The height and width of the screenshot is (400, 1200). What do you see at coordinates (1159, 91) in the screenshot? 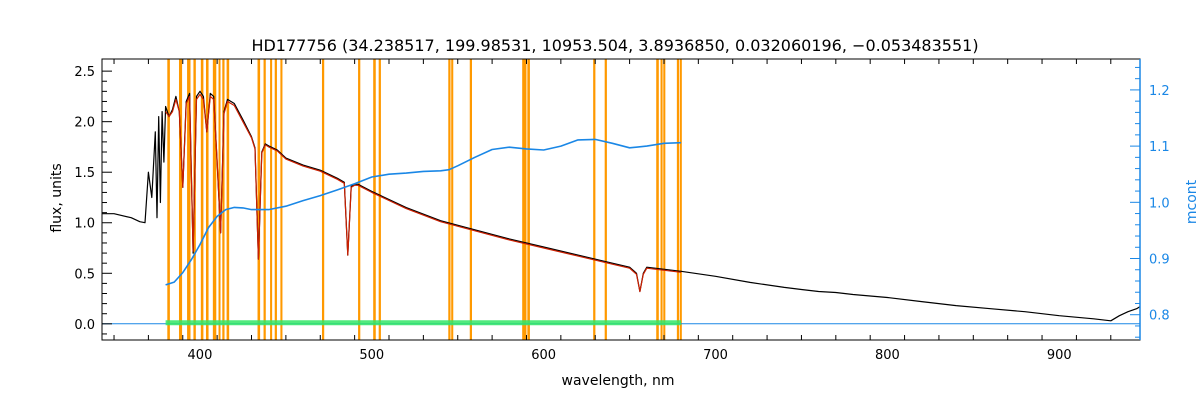
I see `y2-tick-label: 1.2` at bounding box center [1159, 91].